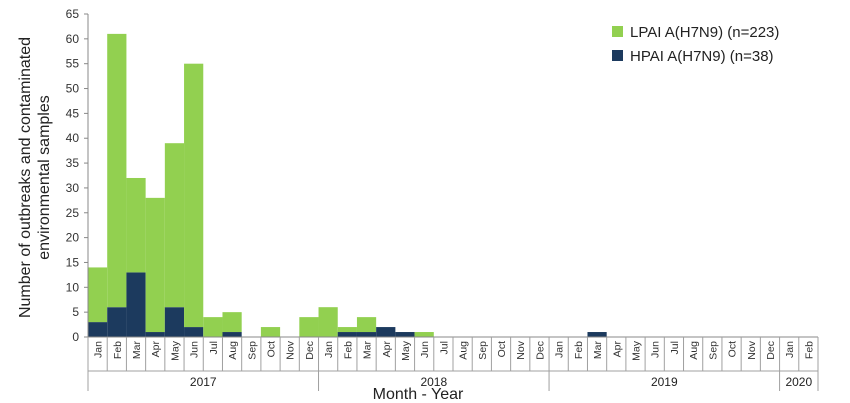 This screenshot has width=850, height=403. What do you see at coordinates (713, 350) in the screenshot?
I see `x-tick-label-32: Sep` at bounding box center [713, 350].